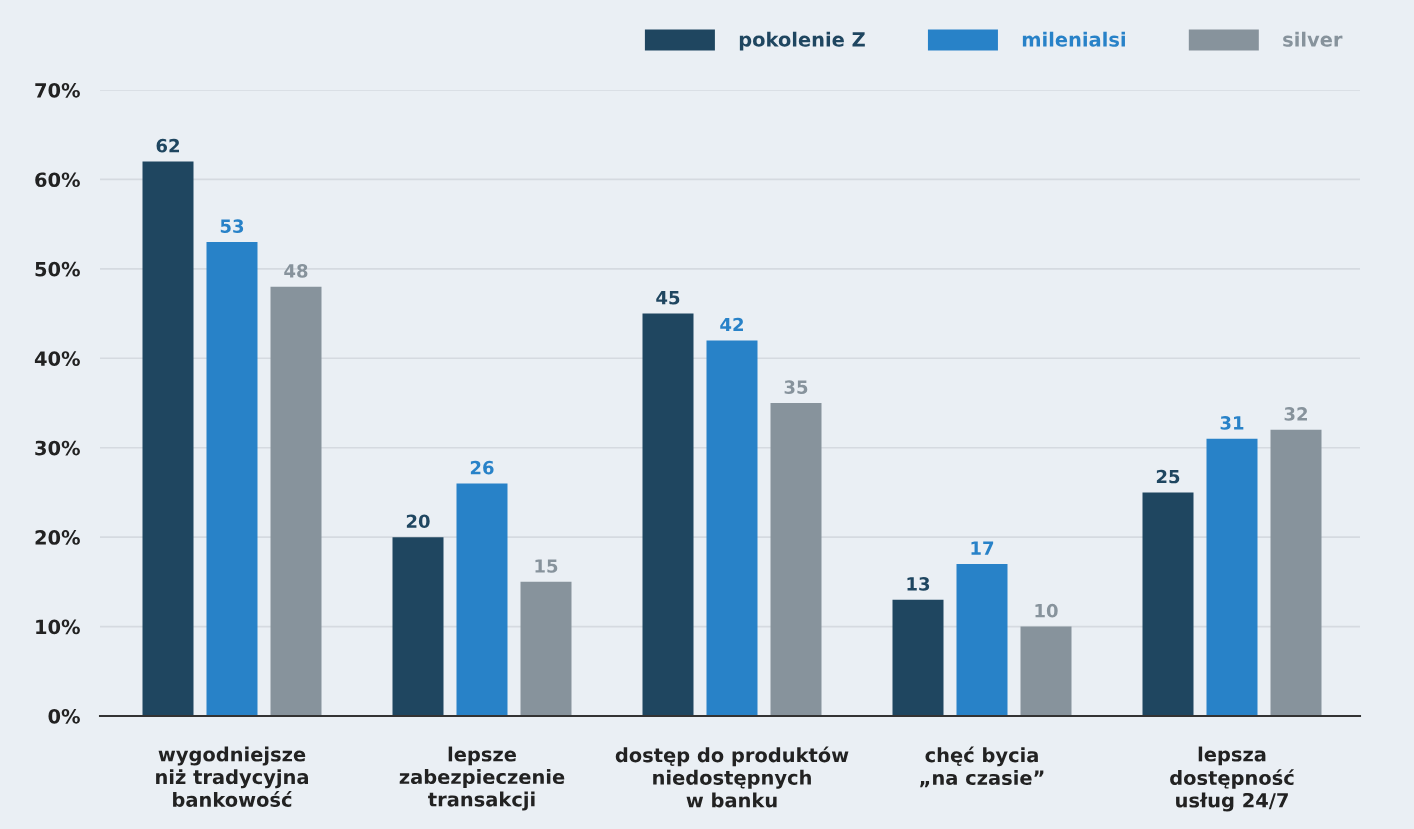 The image size is (1414, 829). I want to click on legend-label: silver, so click(1313, 39).